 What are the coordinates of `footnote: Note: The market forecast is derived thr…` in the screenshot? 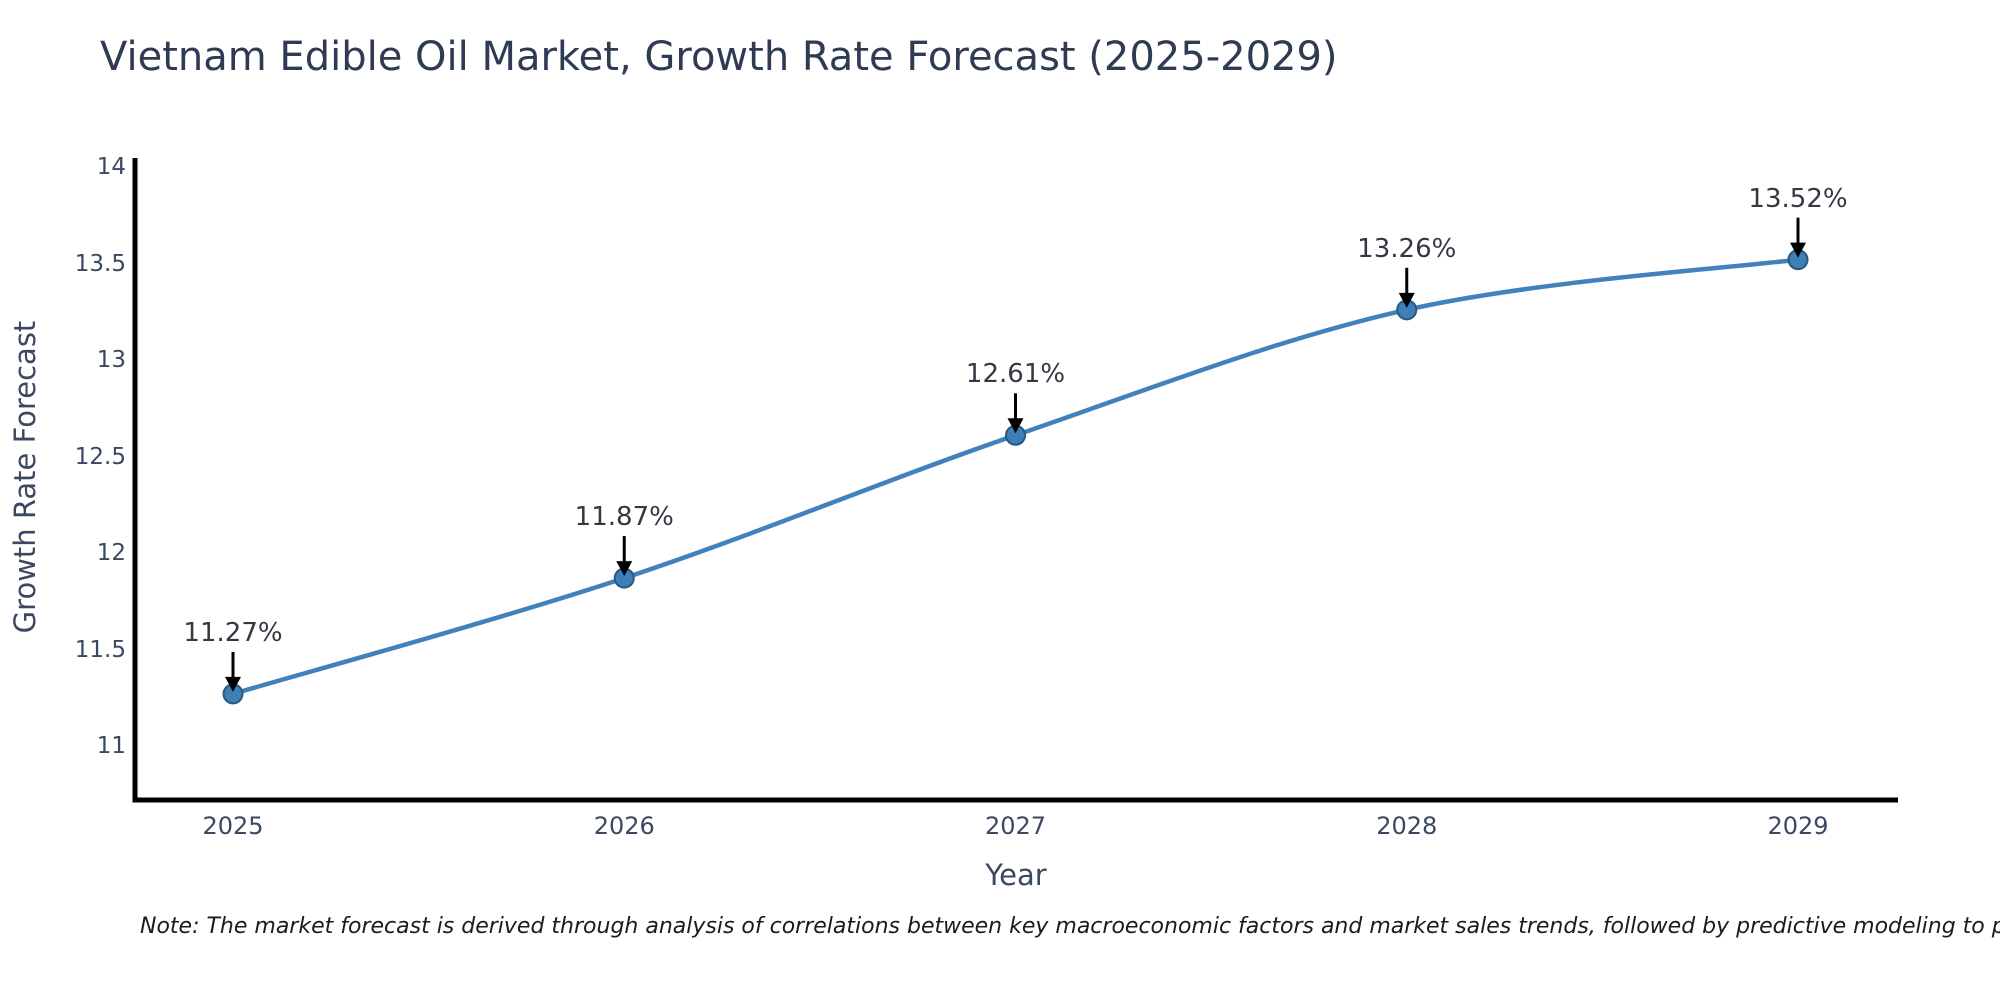 It's located at (1070, 926).